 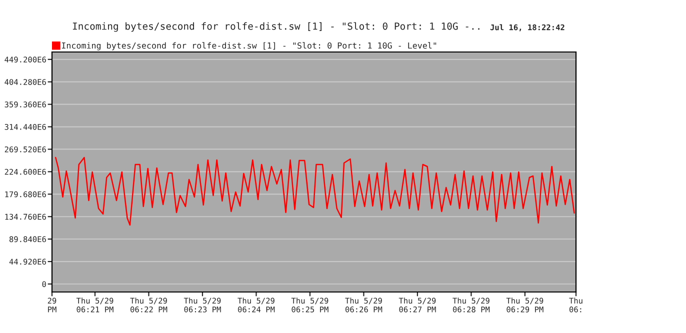 What do you see at coordinates (276, 27) in the screenshot?
I see `chart-title: Incoming bytes/second for rolfe-dist.sw [1] - "Slot: 0 Port: 1 10G -..` at bounding box center [276, 27].